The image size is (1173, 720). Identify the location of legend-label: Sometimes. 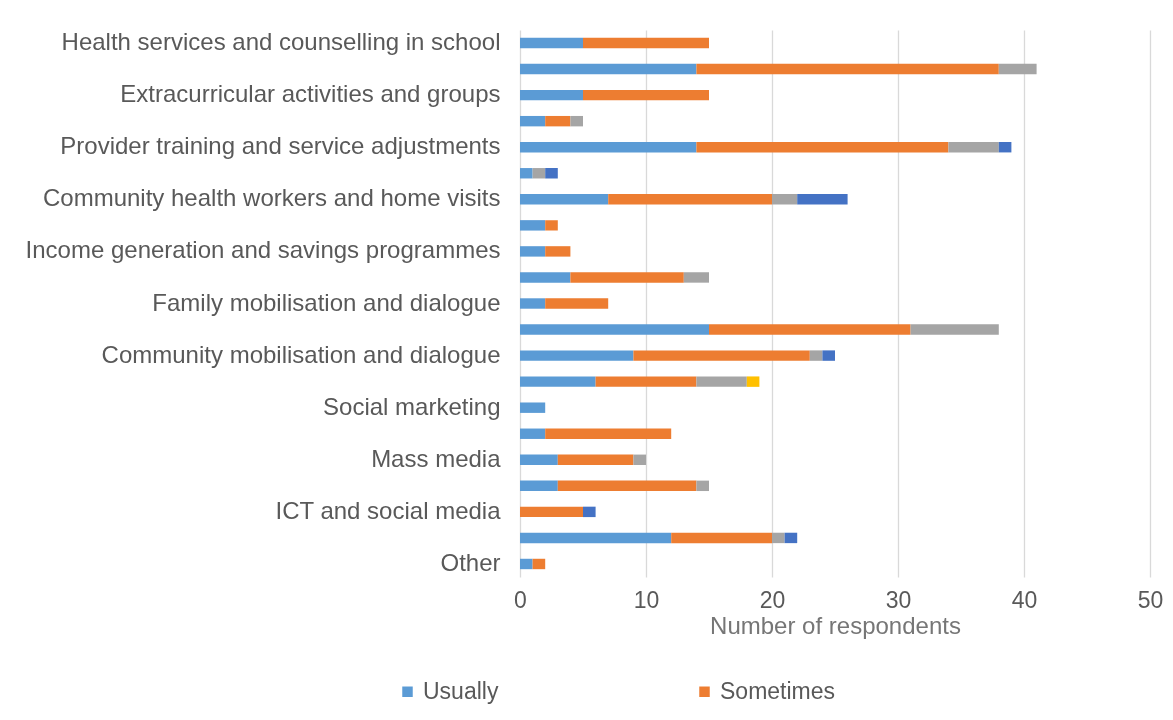
(778, 690).